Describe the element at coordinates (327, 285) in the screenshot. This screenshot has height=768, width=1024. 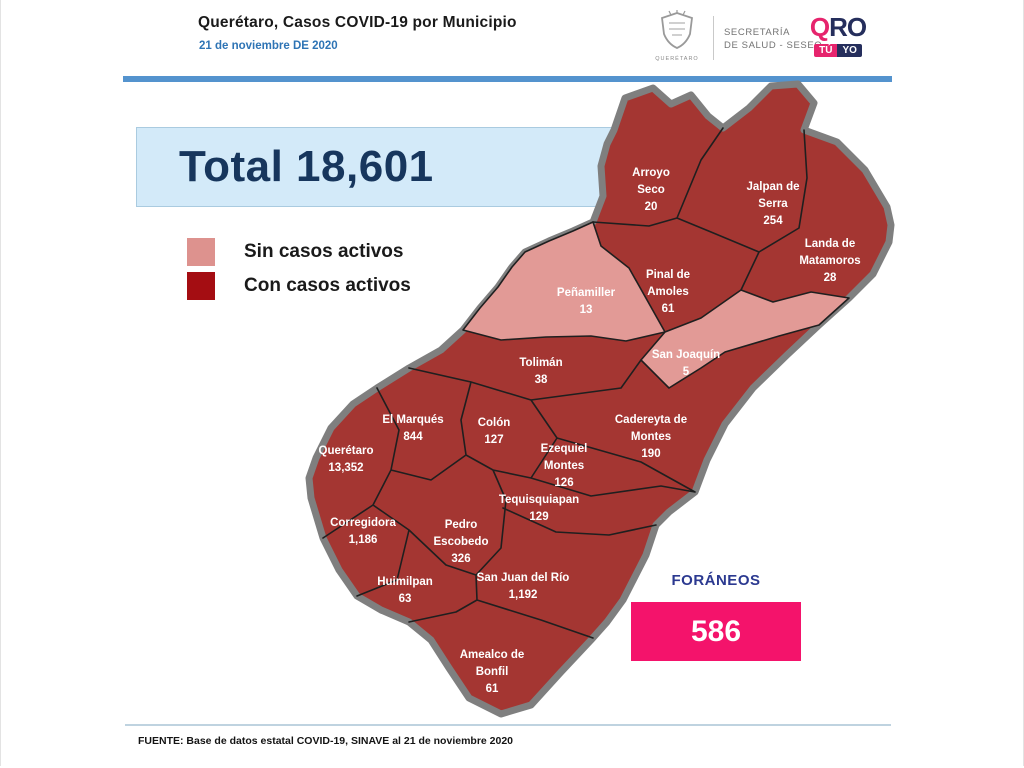
I see `legend-label-con-casos: Con casos activos` at that location.